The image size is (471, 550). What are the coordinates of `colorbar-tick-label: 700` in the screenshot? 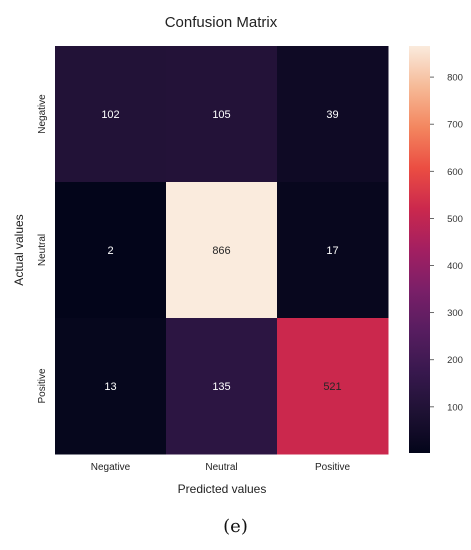 It's located at (455, 125).